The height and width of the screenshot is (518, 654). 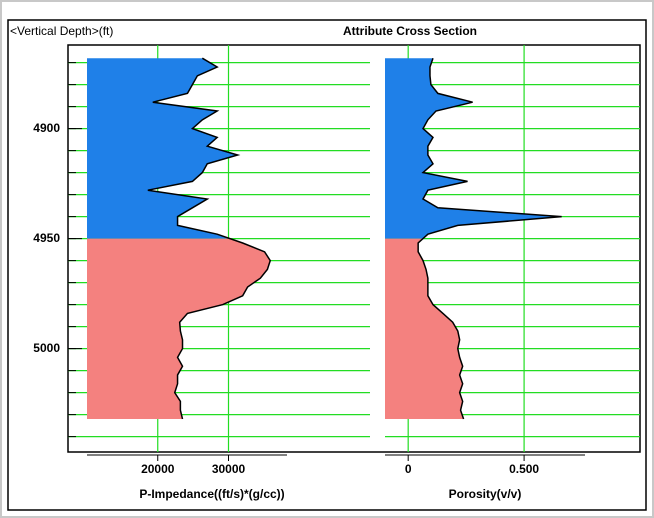 What do you see at coordinates (408, 469) in the screenshot?
I see `x-tick-label: 0` at bounding box center [408, 469].